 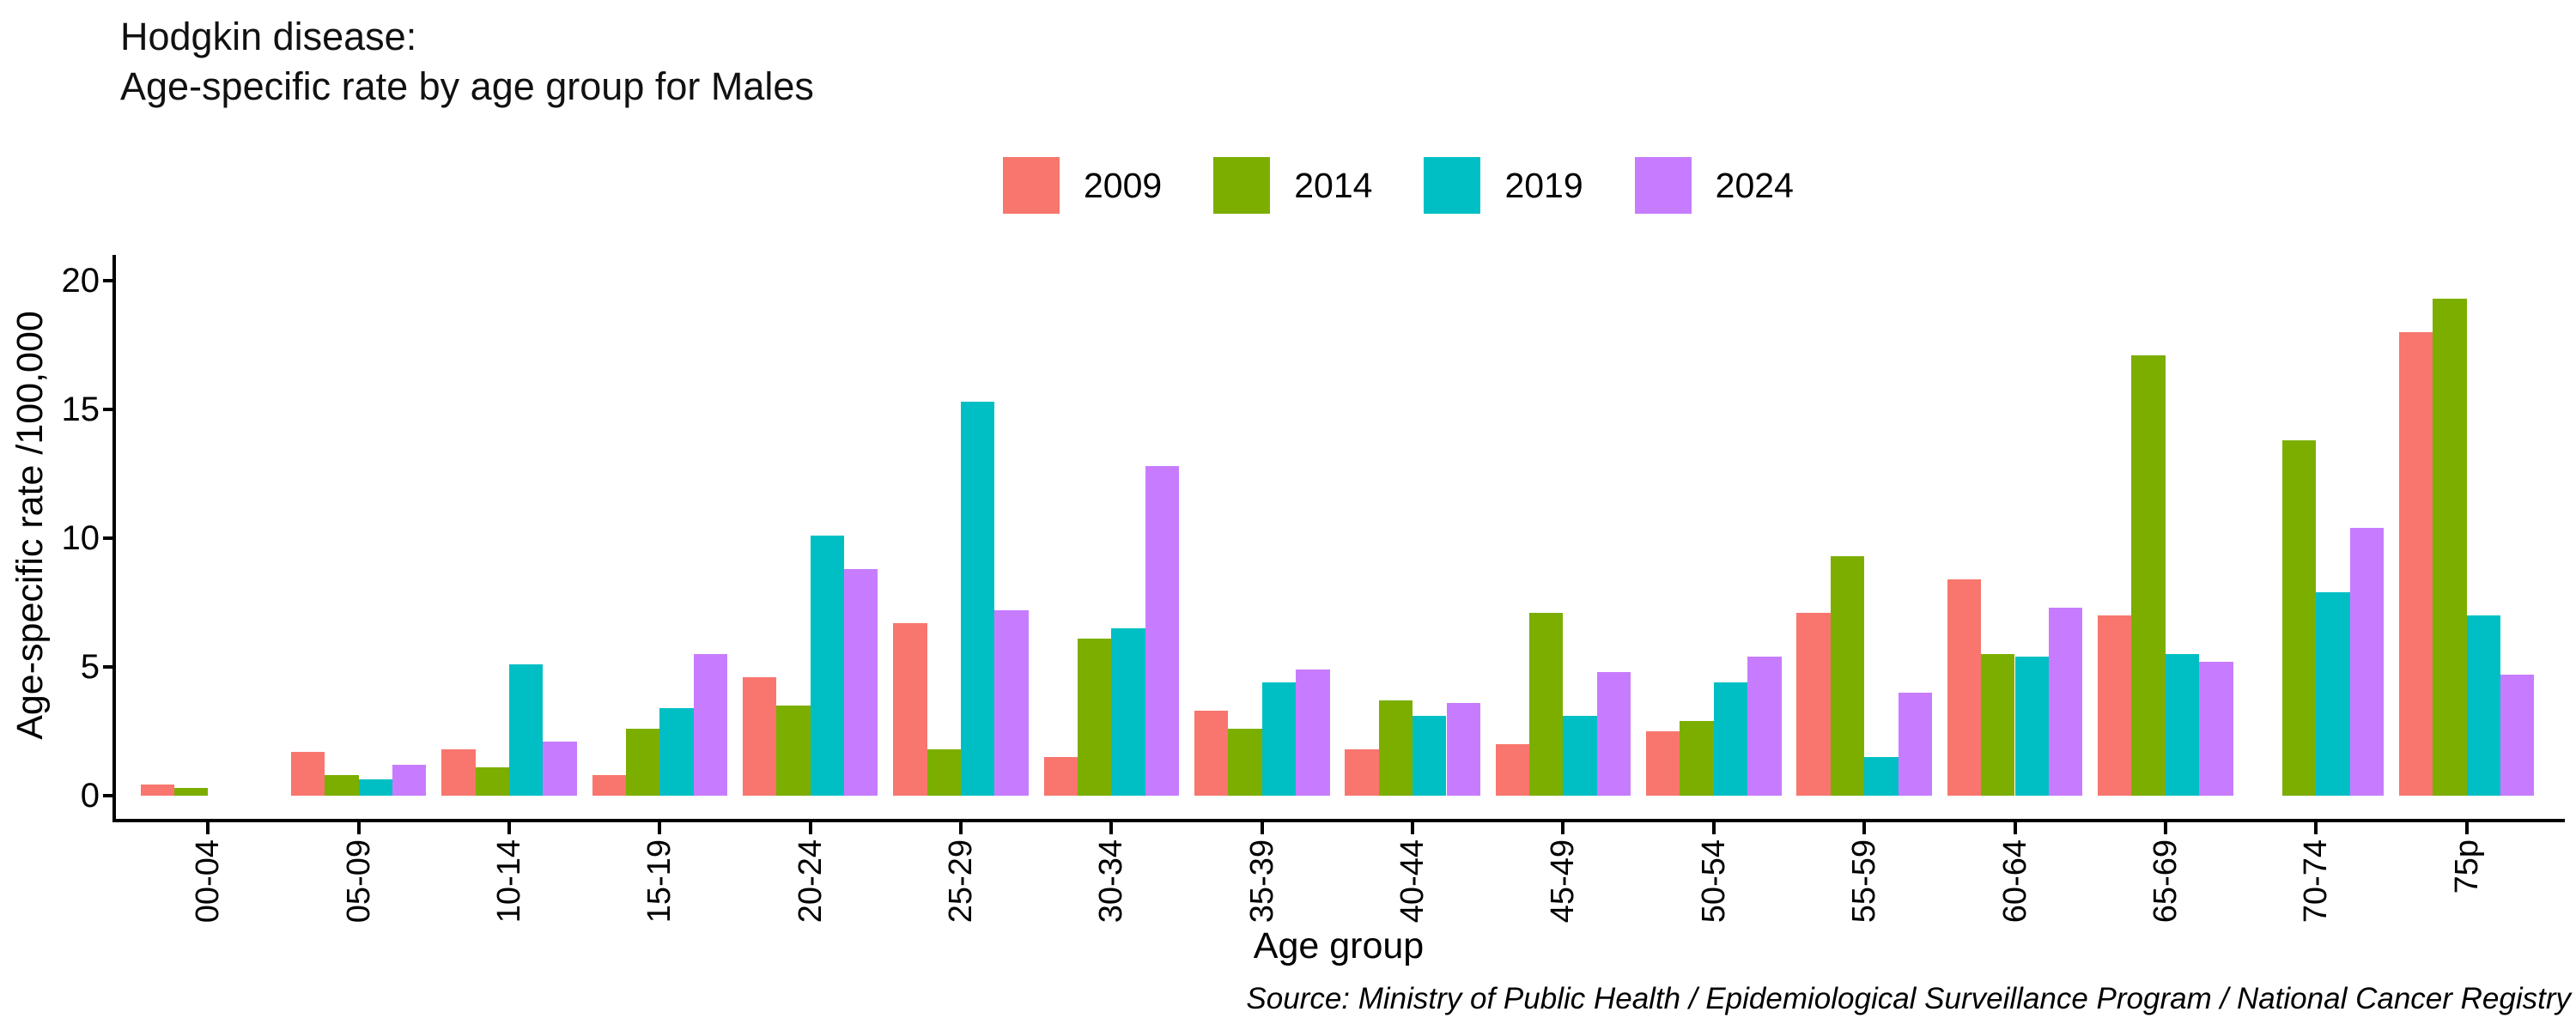 I want to click on x-tick-label-45-49: 45-49, so click(x=1564, y=881).